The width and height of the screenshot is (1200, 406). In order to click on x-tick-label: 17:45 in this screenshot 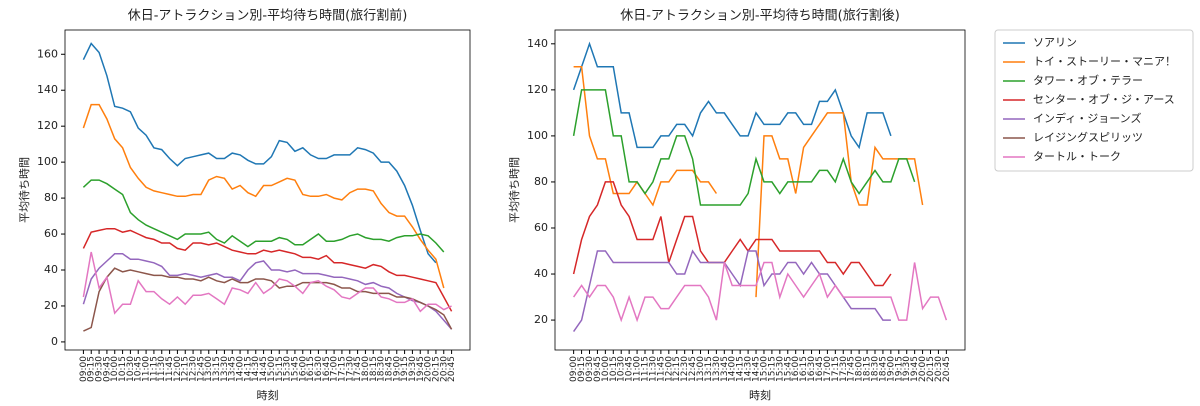, I will do `click(852, 369)`.